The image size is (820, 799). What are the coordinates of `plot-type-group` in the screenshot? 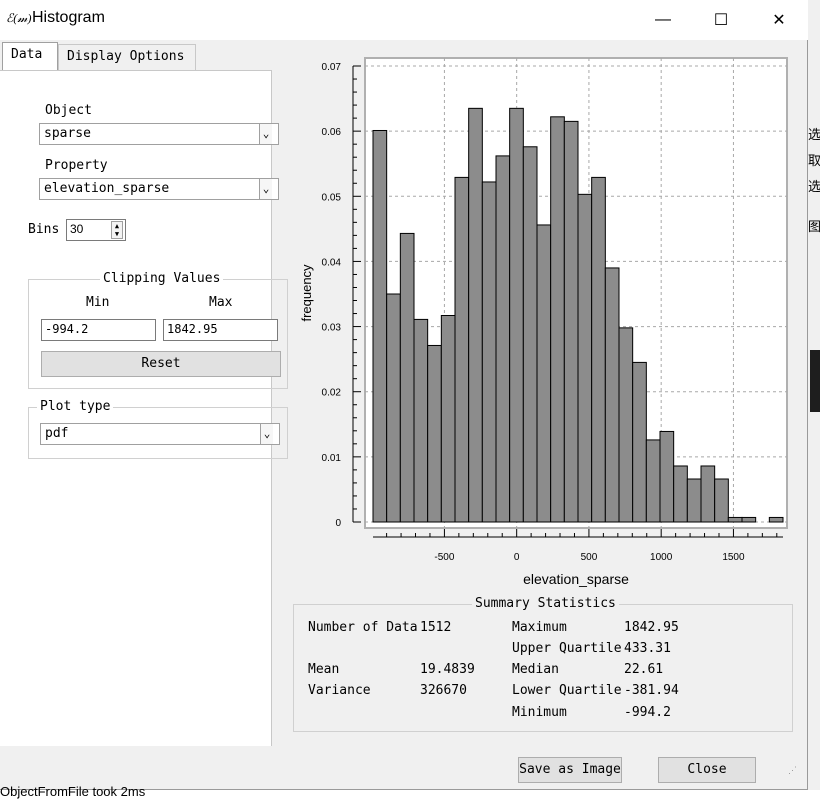 It's located at (158, 433).